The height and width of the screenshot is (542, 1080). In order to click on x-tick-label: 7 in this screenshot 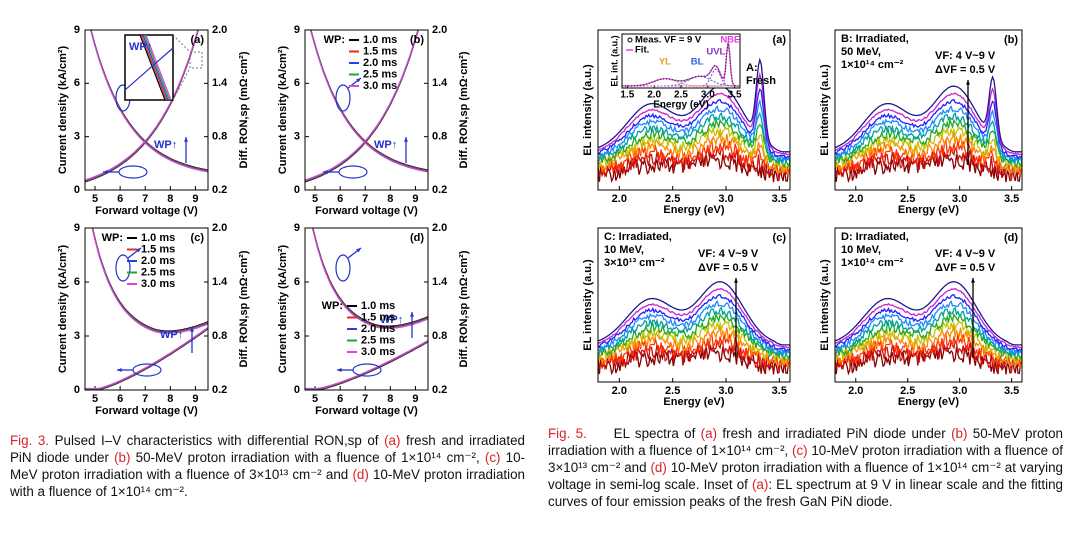, I will do `click(145, 399)`.